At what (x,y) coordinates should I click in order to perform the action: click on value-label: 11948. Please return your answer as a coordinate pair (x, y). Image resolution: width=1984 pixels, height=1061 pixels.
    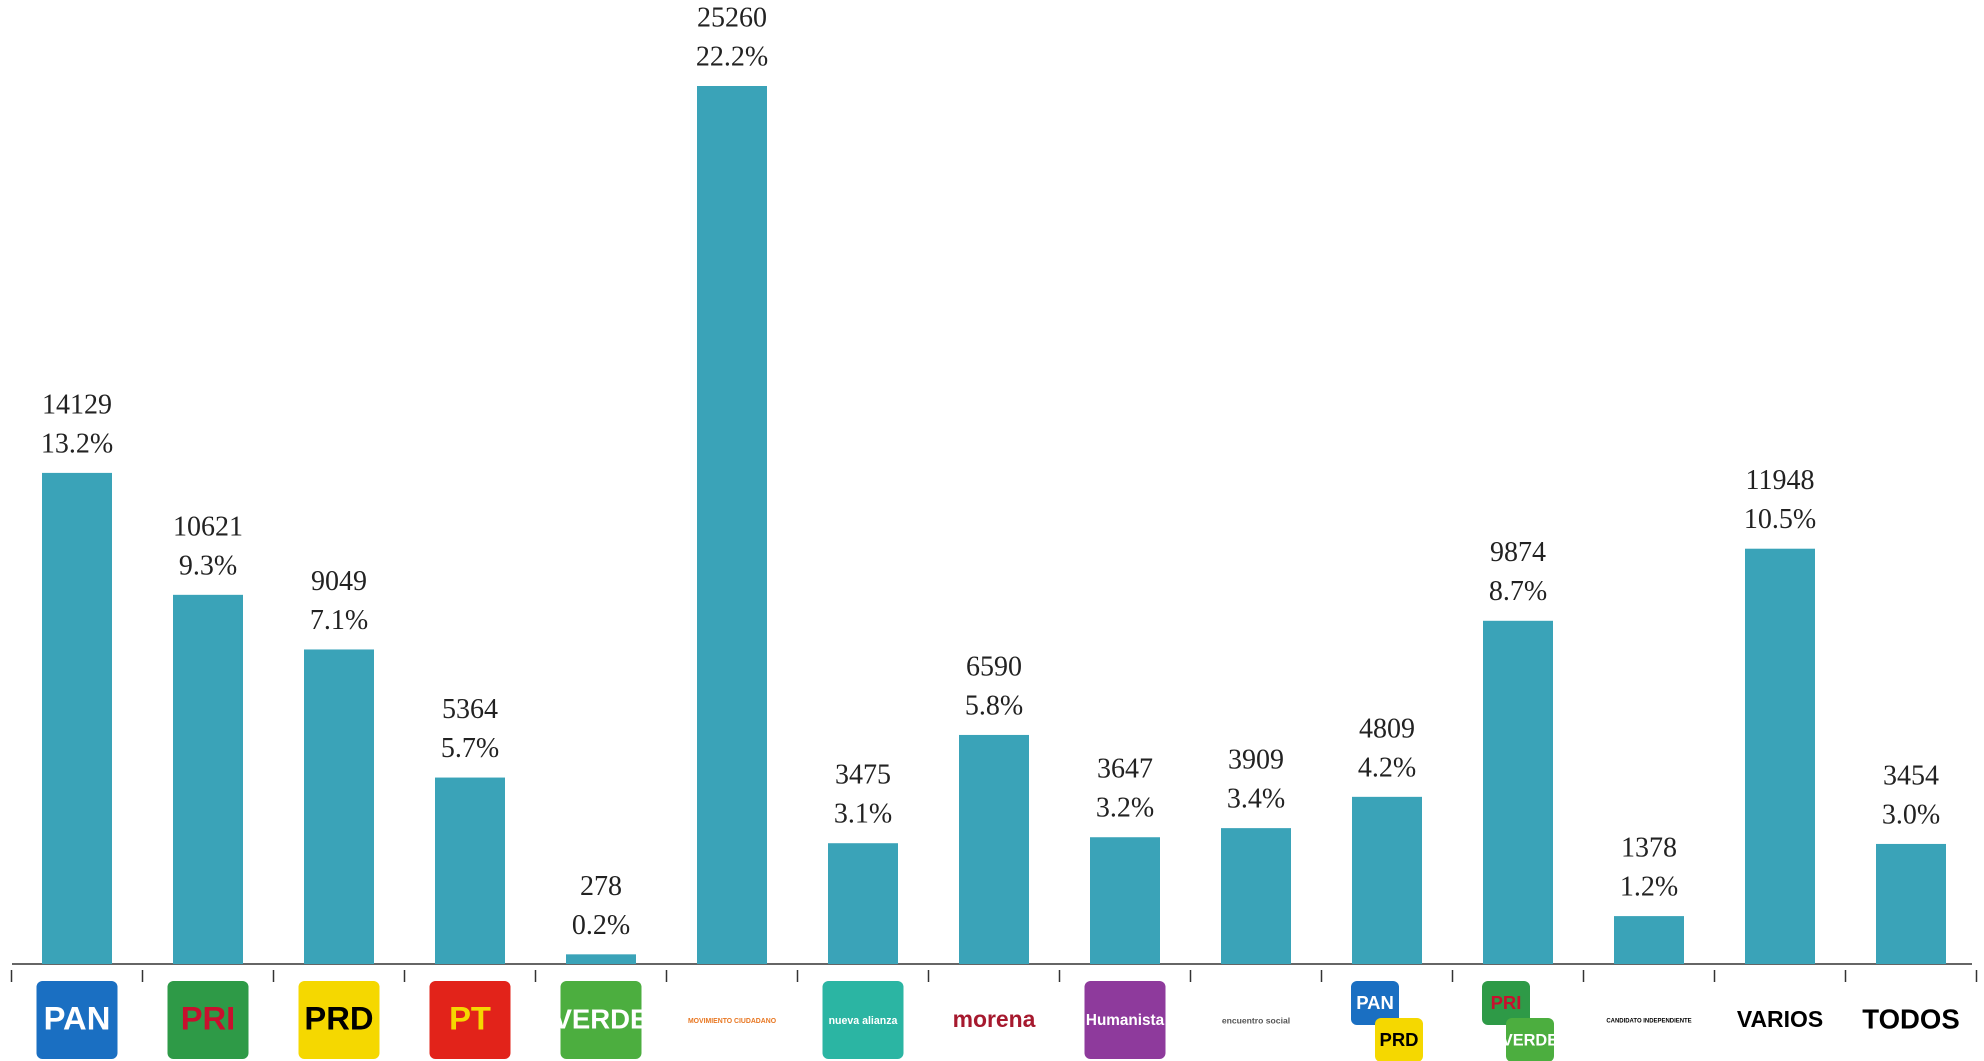
    Looking at the image, I should click on (1780, 480).